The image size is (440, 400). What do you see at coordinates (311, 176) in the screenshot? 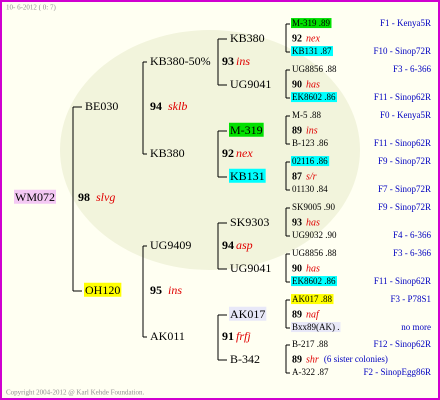
I see `gen4-line: s/r` at bounding box center [311, 176].